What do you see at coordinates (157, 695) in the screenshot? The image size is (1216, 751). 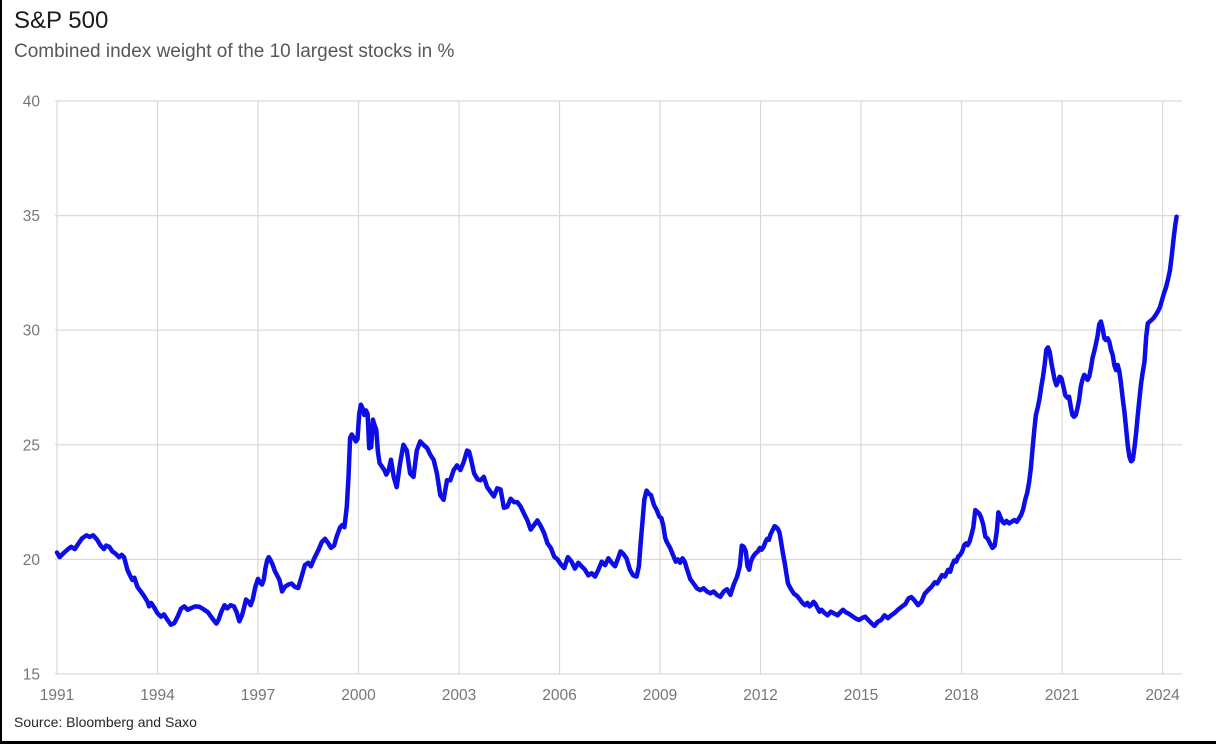 I see `x-tick-label: 1994` at bounding box center [157, 695].